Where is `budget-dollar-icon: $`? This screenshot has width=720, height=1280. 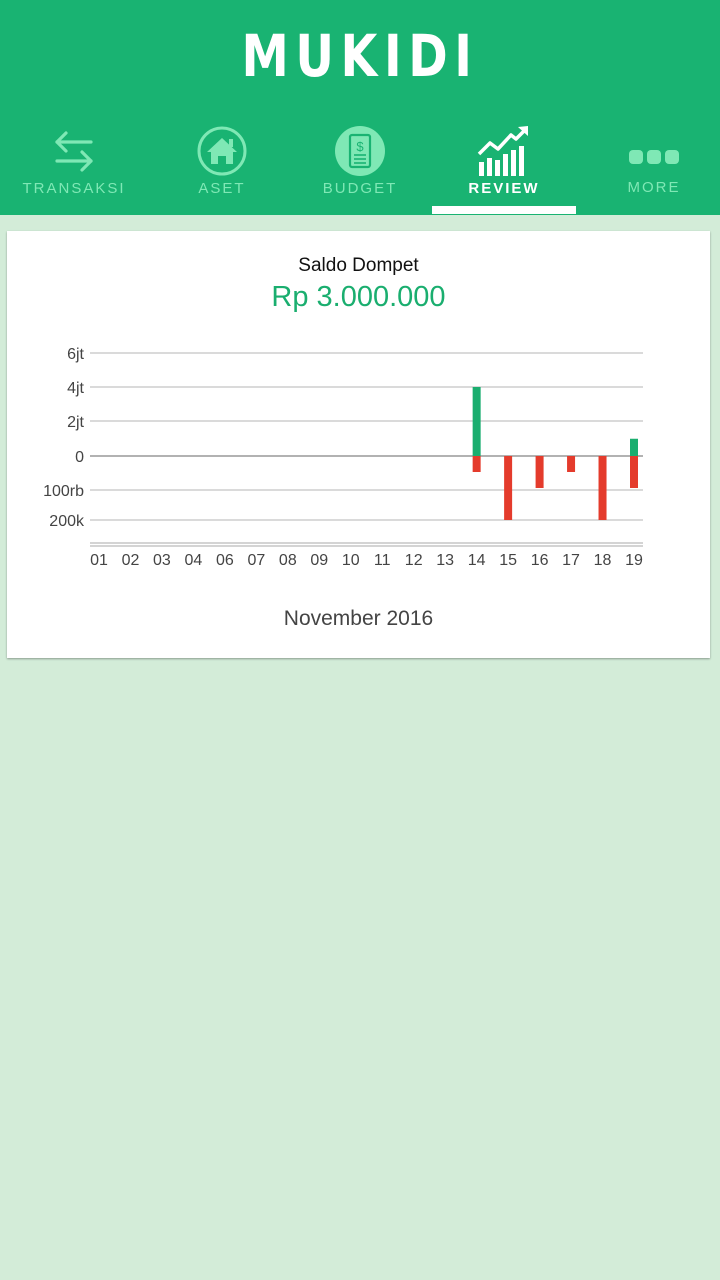 budget-dollar-icon: $ is located at coordinates (360, 151).